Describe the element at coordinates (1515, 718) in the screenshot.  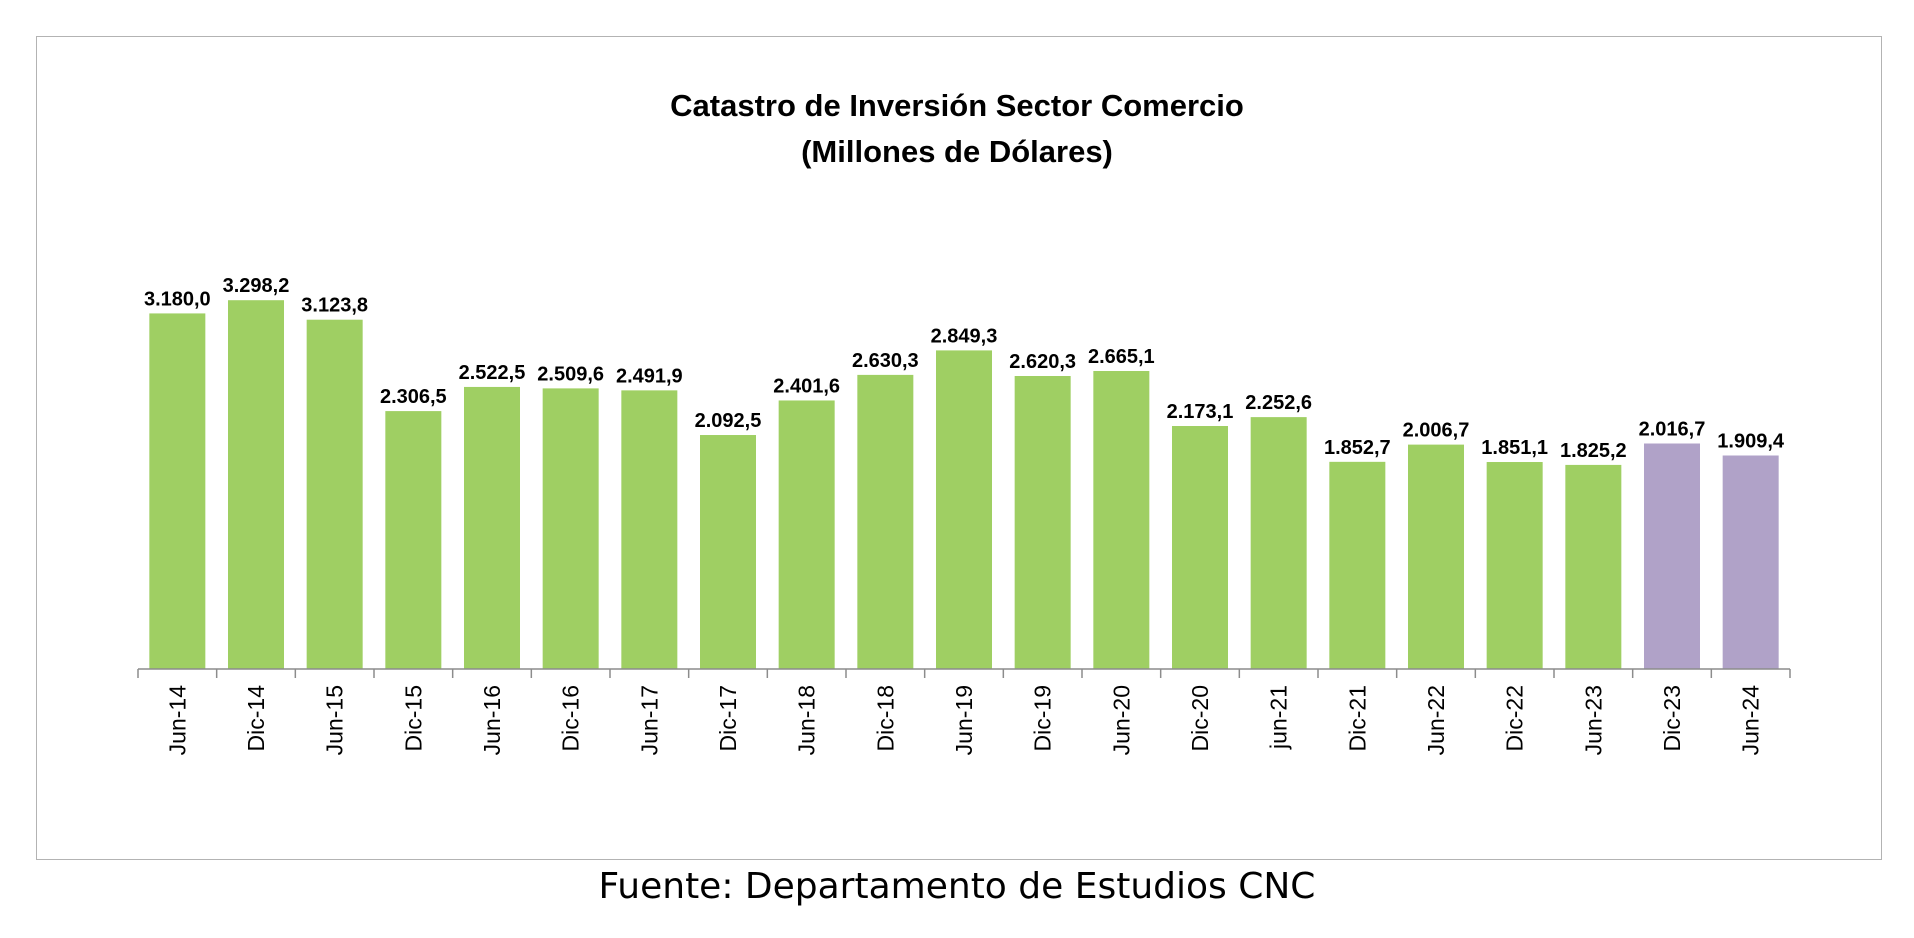
I see `x-tick-label: Dic-22` at that location.